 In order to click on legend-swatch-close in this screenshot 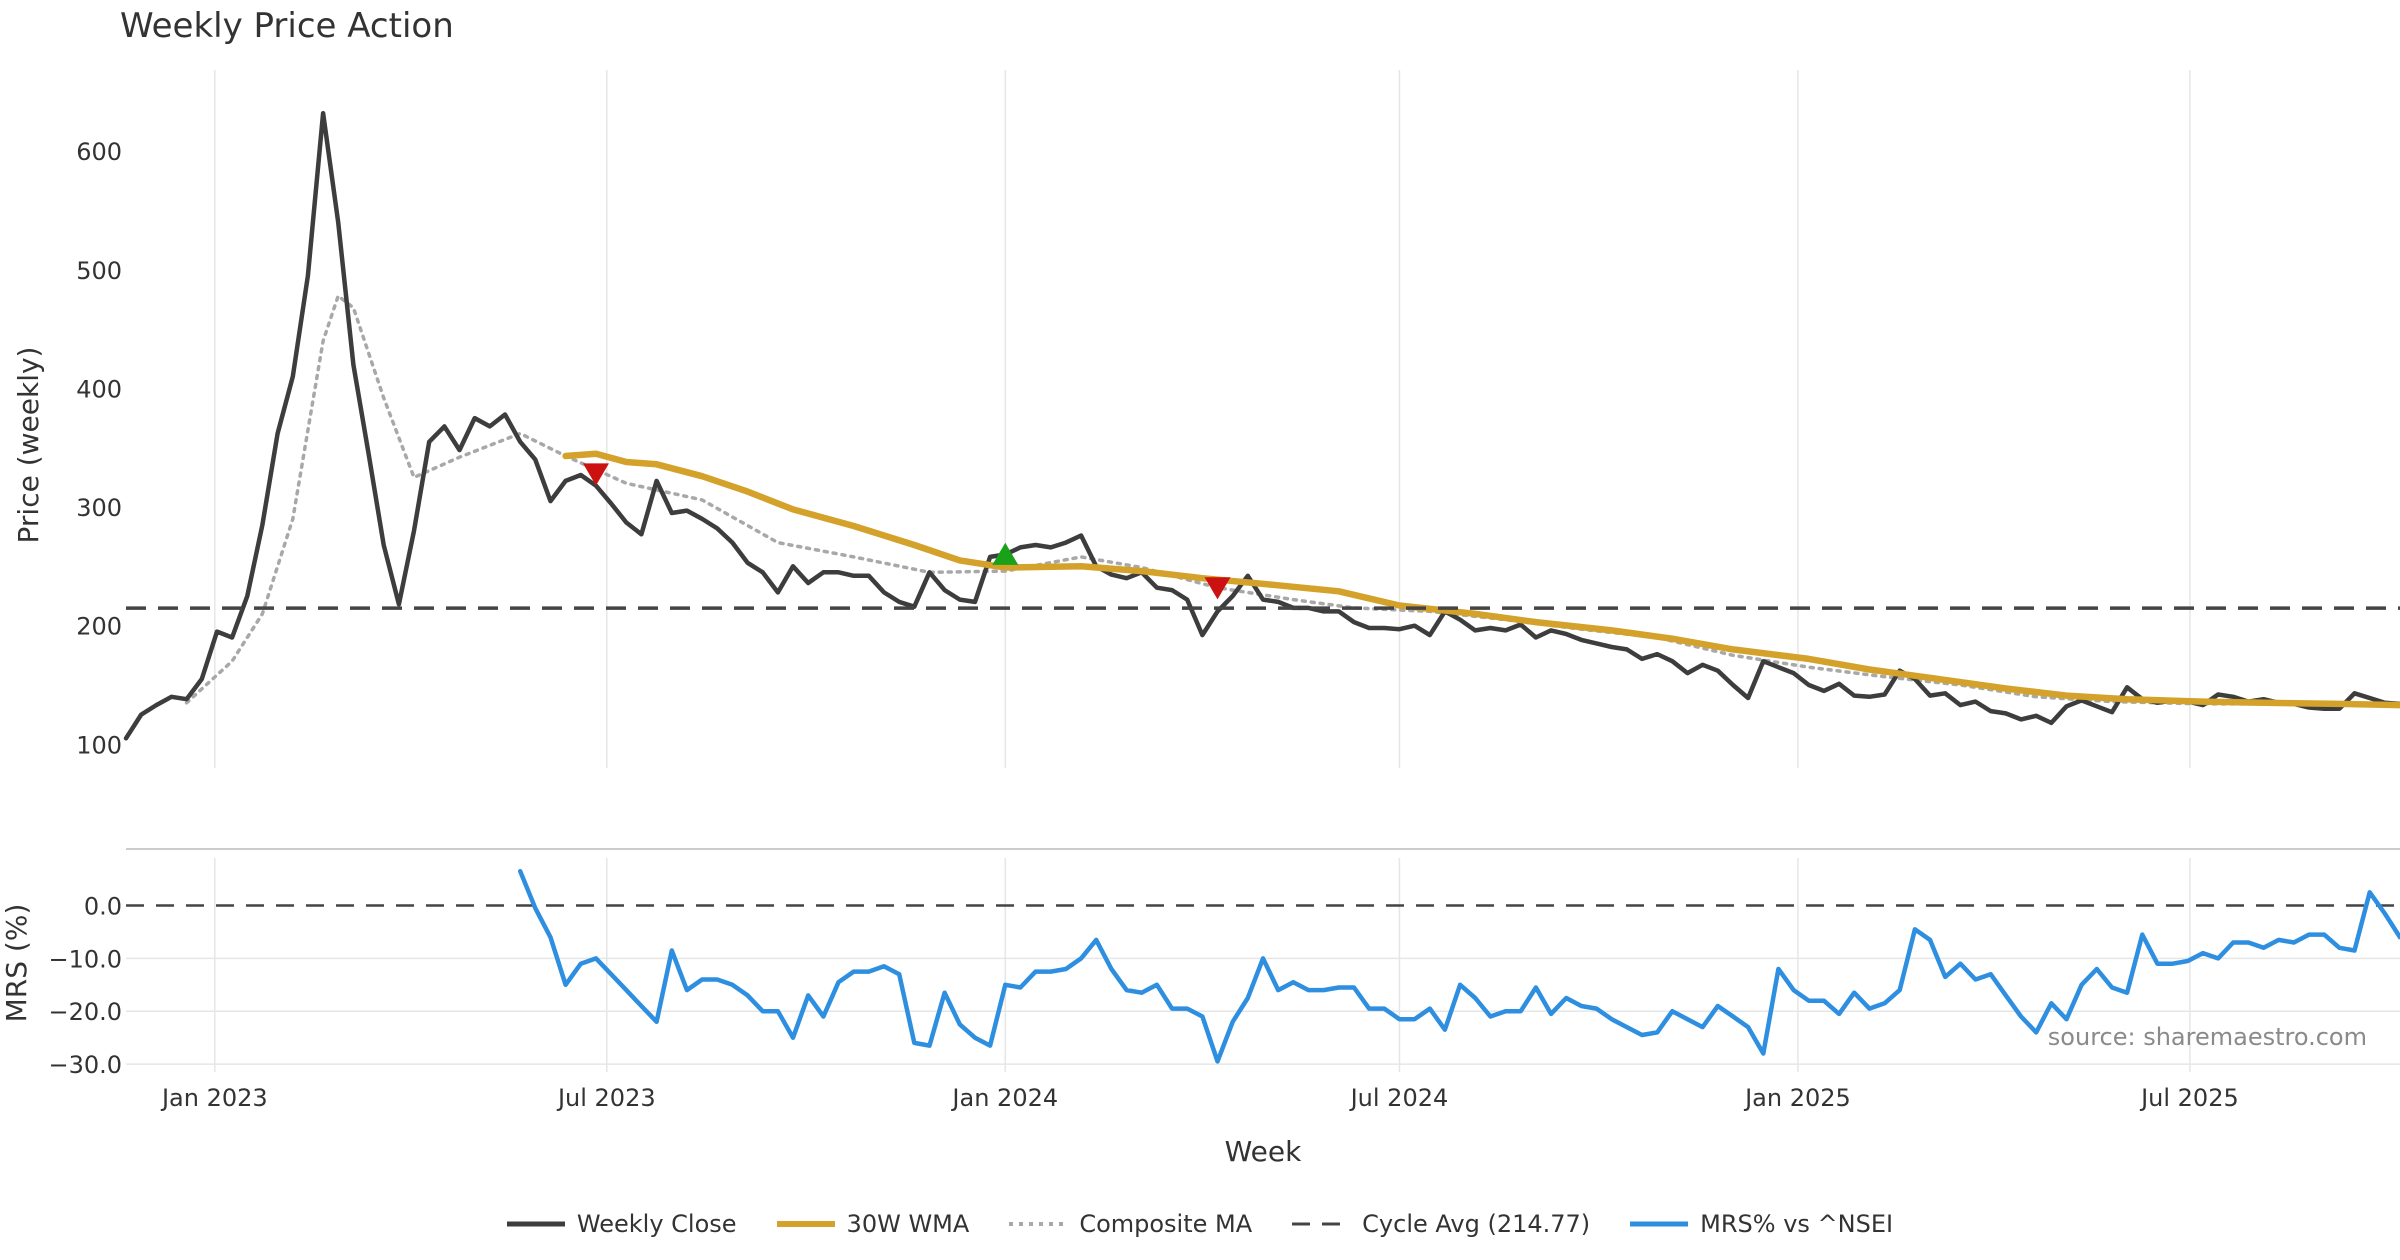, I will do `click(535, 1224)`.